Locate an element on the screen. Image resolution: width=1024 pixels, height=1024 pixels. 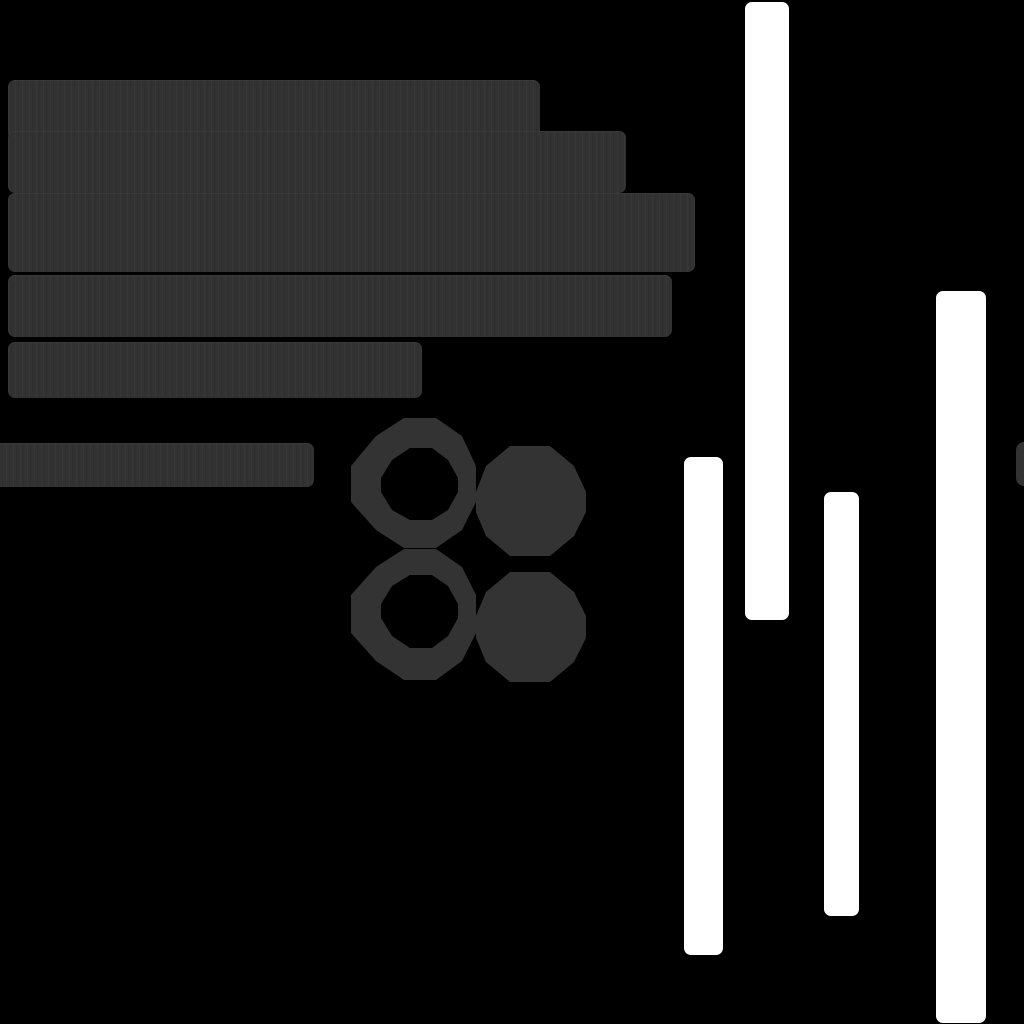
edge-nub is located at coordinates (1020, 464).